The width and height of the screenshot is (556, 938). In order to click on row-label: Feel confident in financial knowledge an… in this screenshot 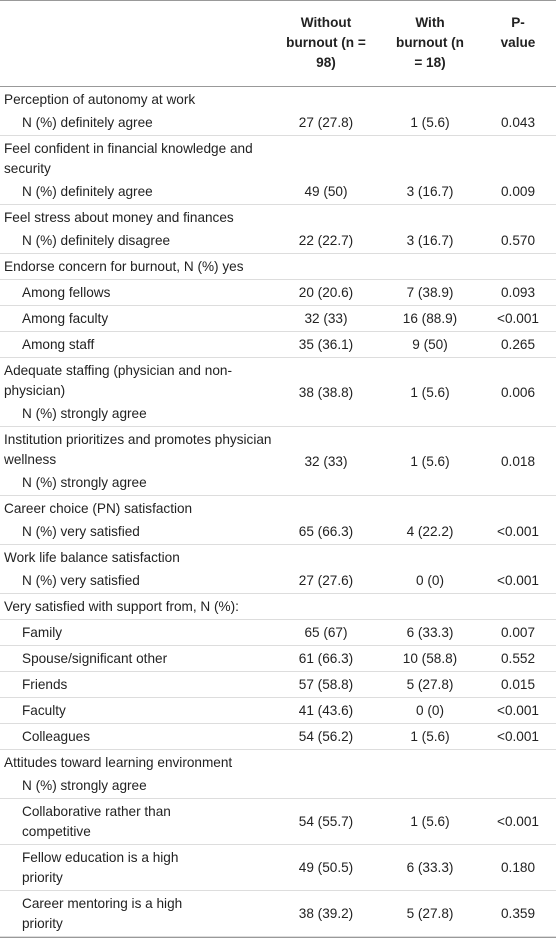, I will do `click(128, 158)`.